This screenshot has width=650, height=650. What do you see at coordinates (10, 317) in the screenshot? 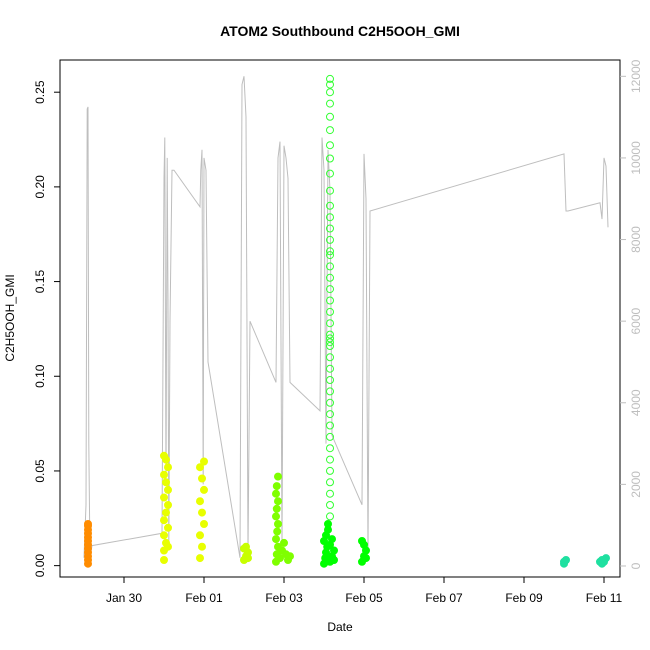
I see `y-axis-label: C2H5OOH_GMI` at bounding box center [10, 317].